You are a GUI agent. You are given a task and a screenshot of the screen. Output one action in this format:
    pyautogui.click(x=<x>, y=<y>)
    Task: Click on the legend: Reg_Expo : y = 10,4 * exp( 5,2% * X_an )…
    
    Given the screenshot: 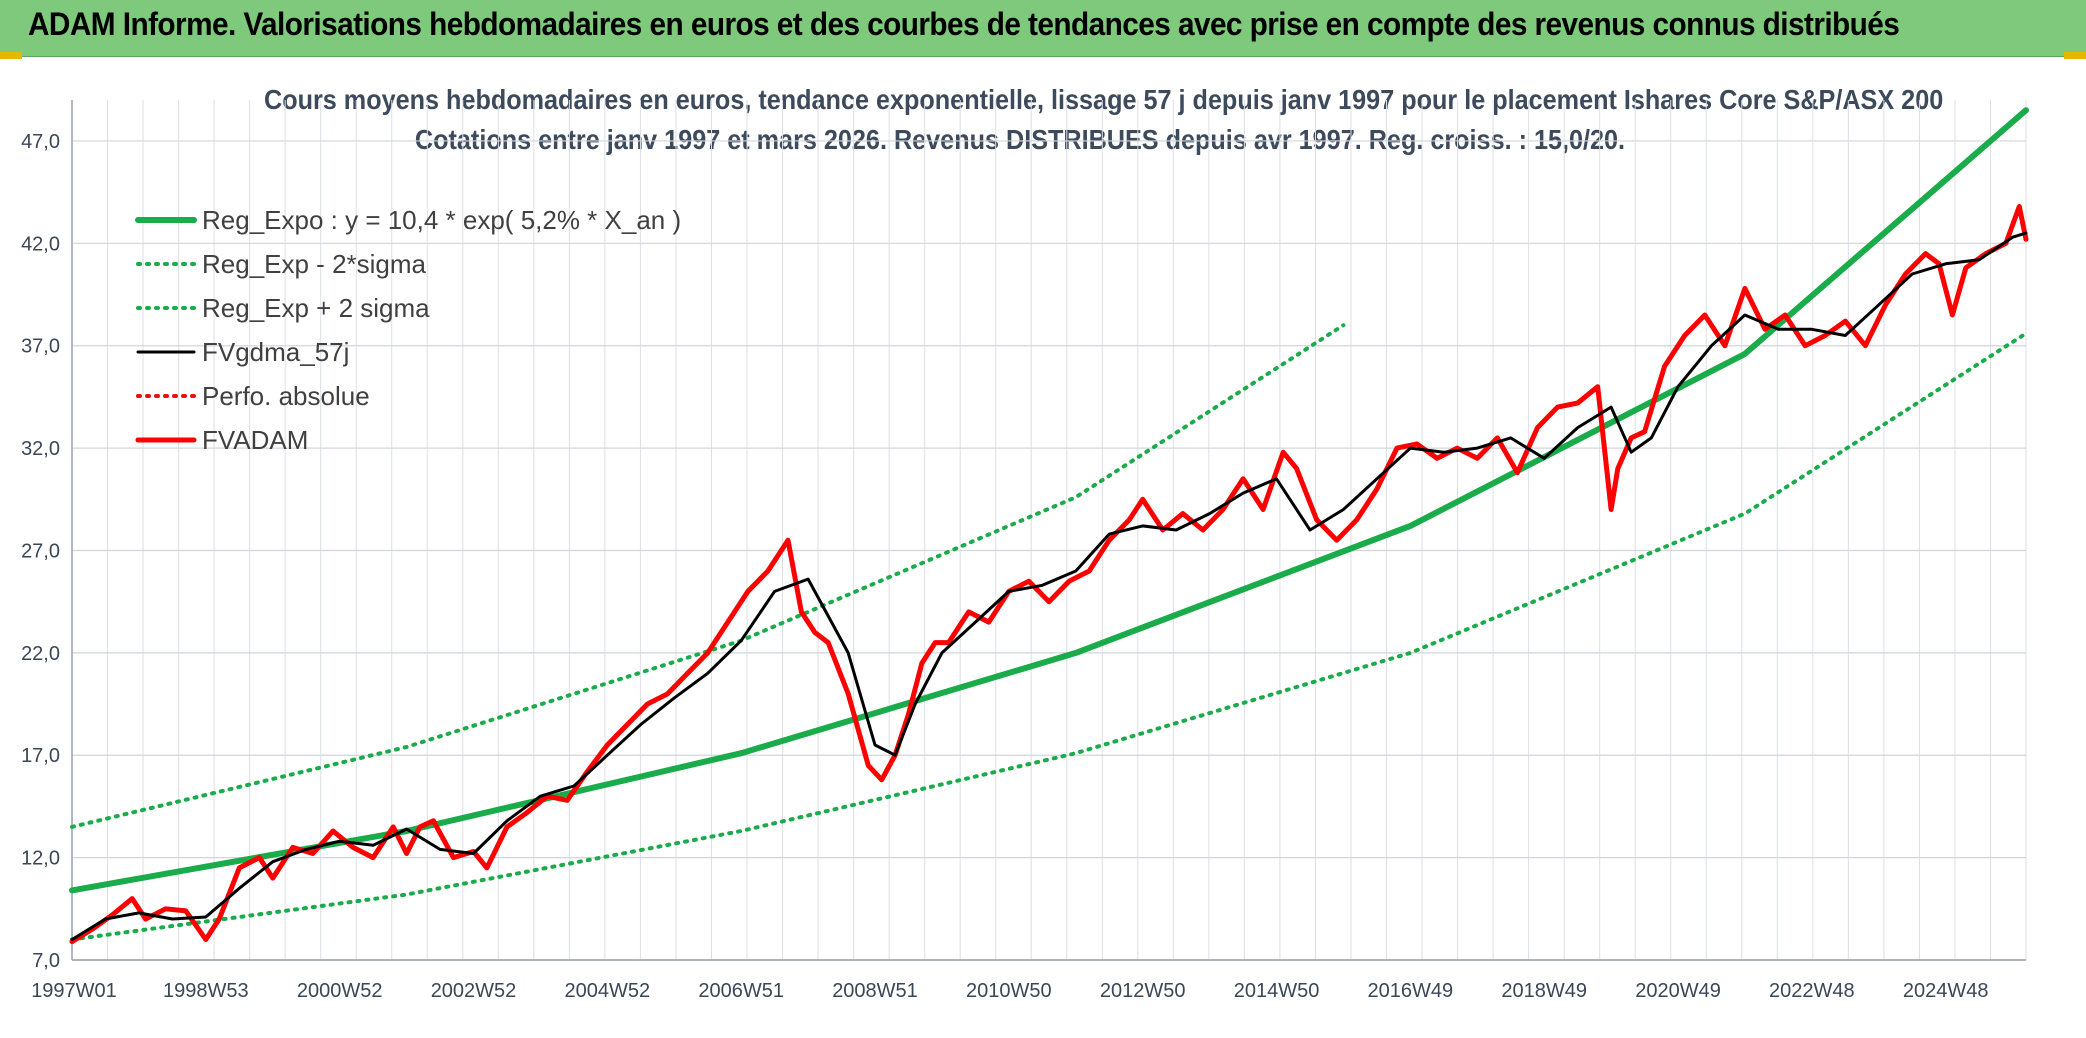 What is the action you would take?
    pyautogui.click(x=408, y=330)
    